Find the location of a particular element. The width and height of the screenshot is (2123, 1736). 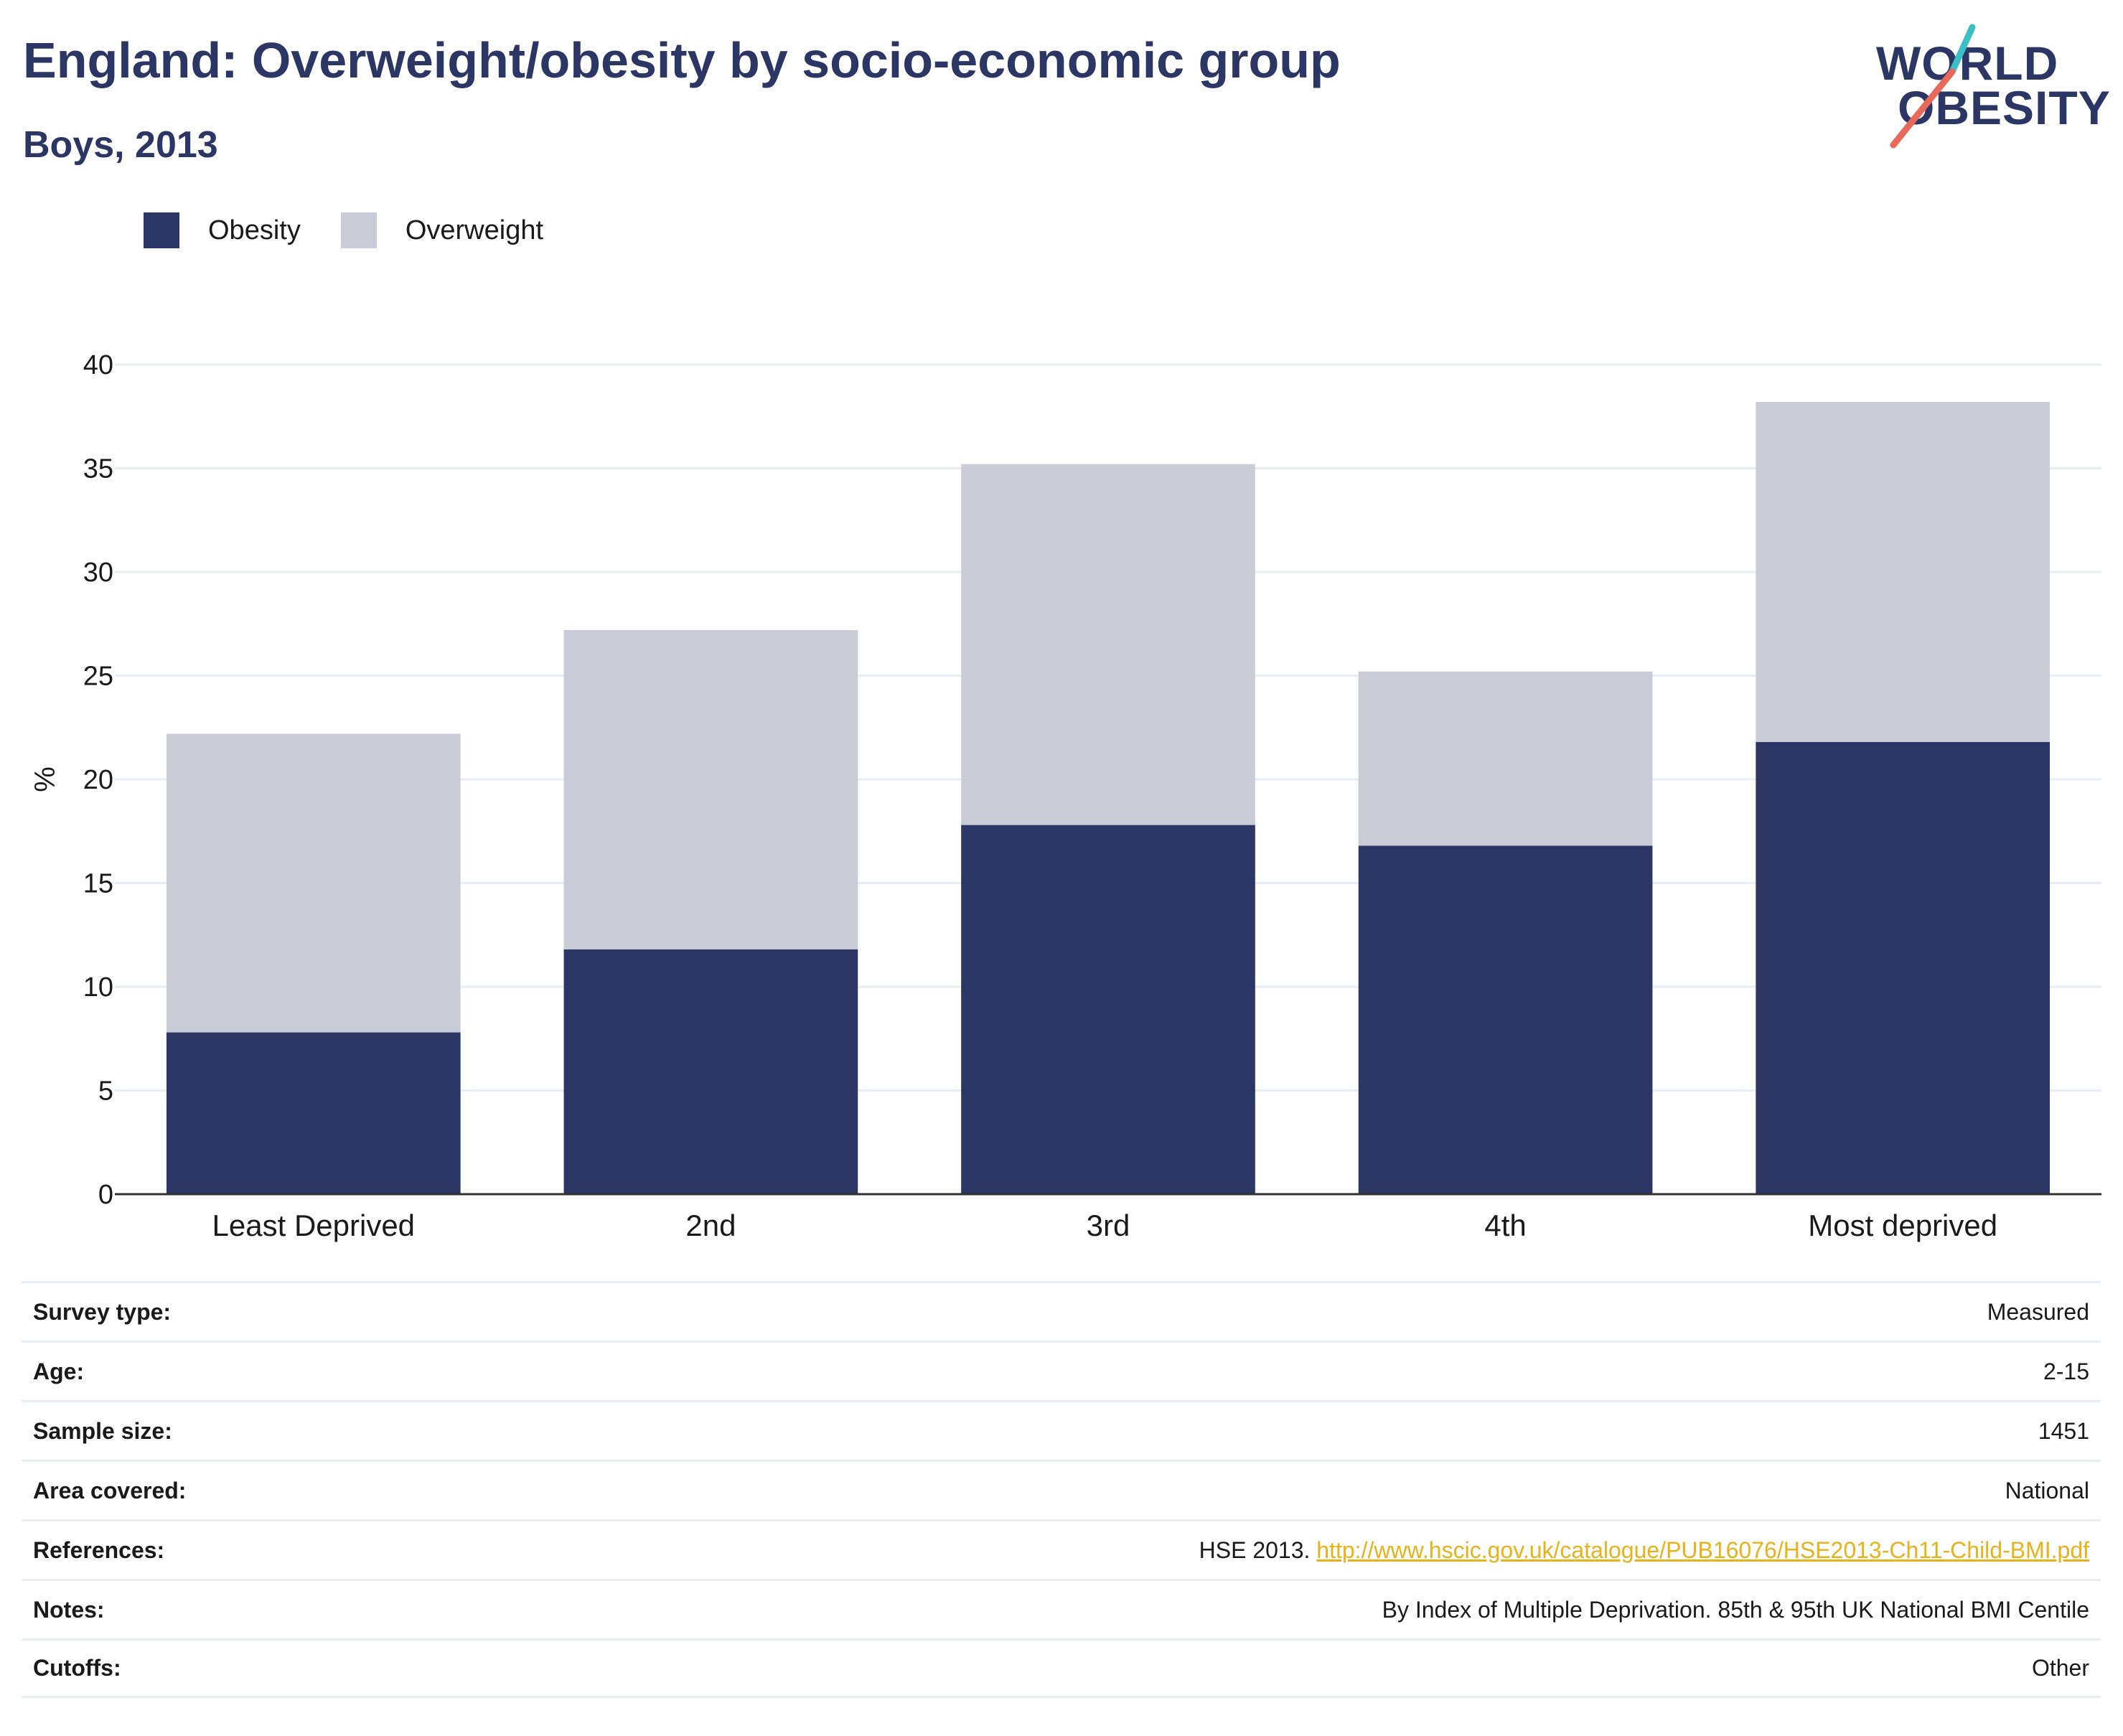

meta-key: Survey type: is located at coordinates (102, 1311).